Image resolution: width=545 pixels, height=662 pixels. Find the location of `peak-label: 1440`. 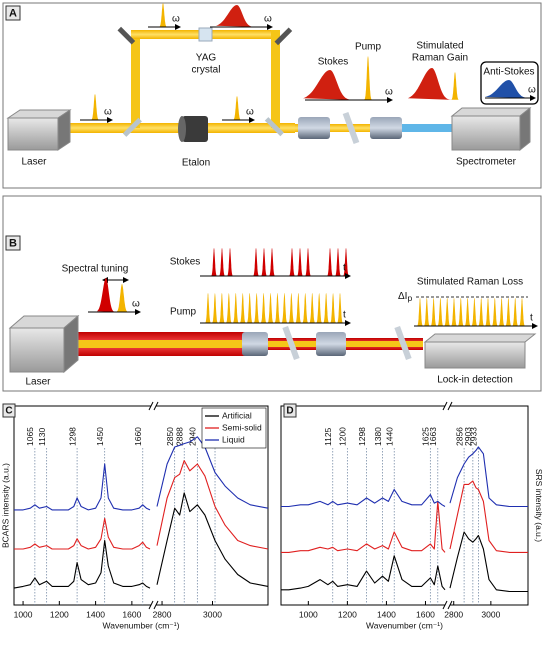

peak-label: 1440 is located at coordinates (389, 436).